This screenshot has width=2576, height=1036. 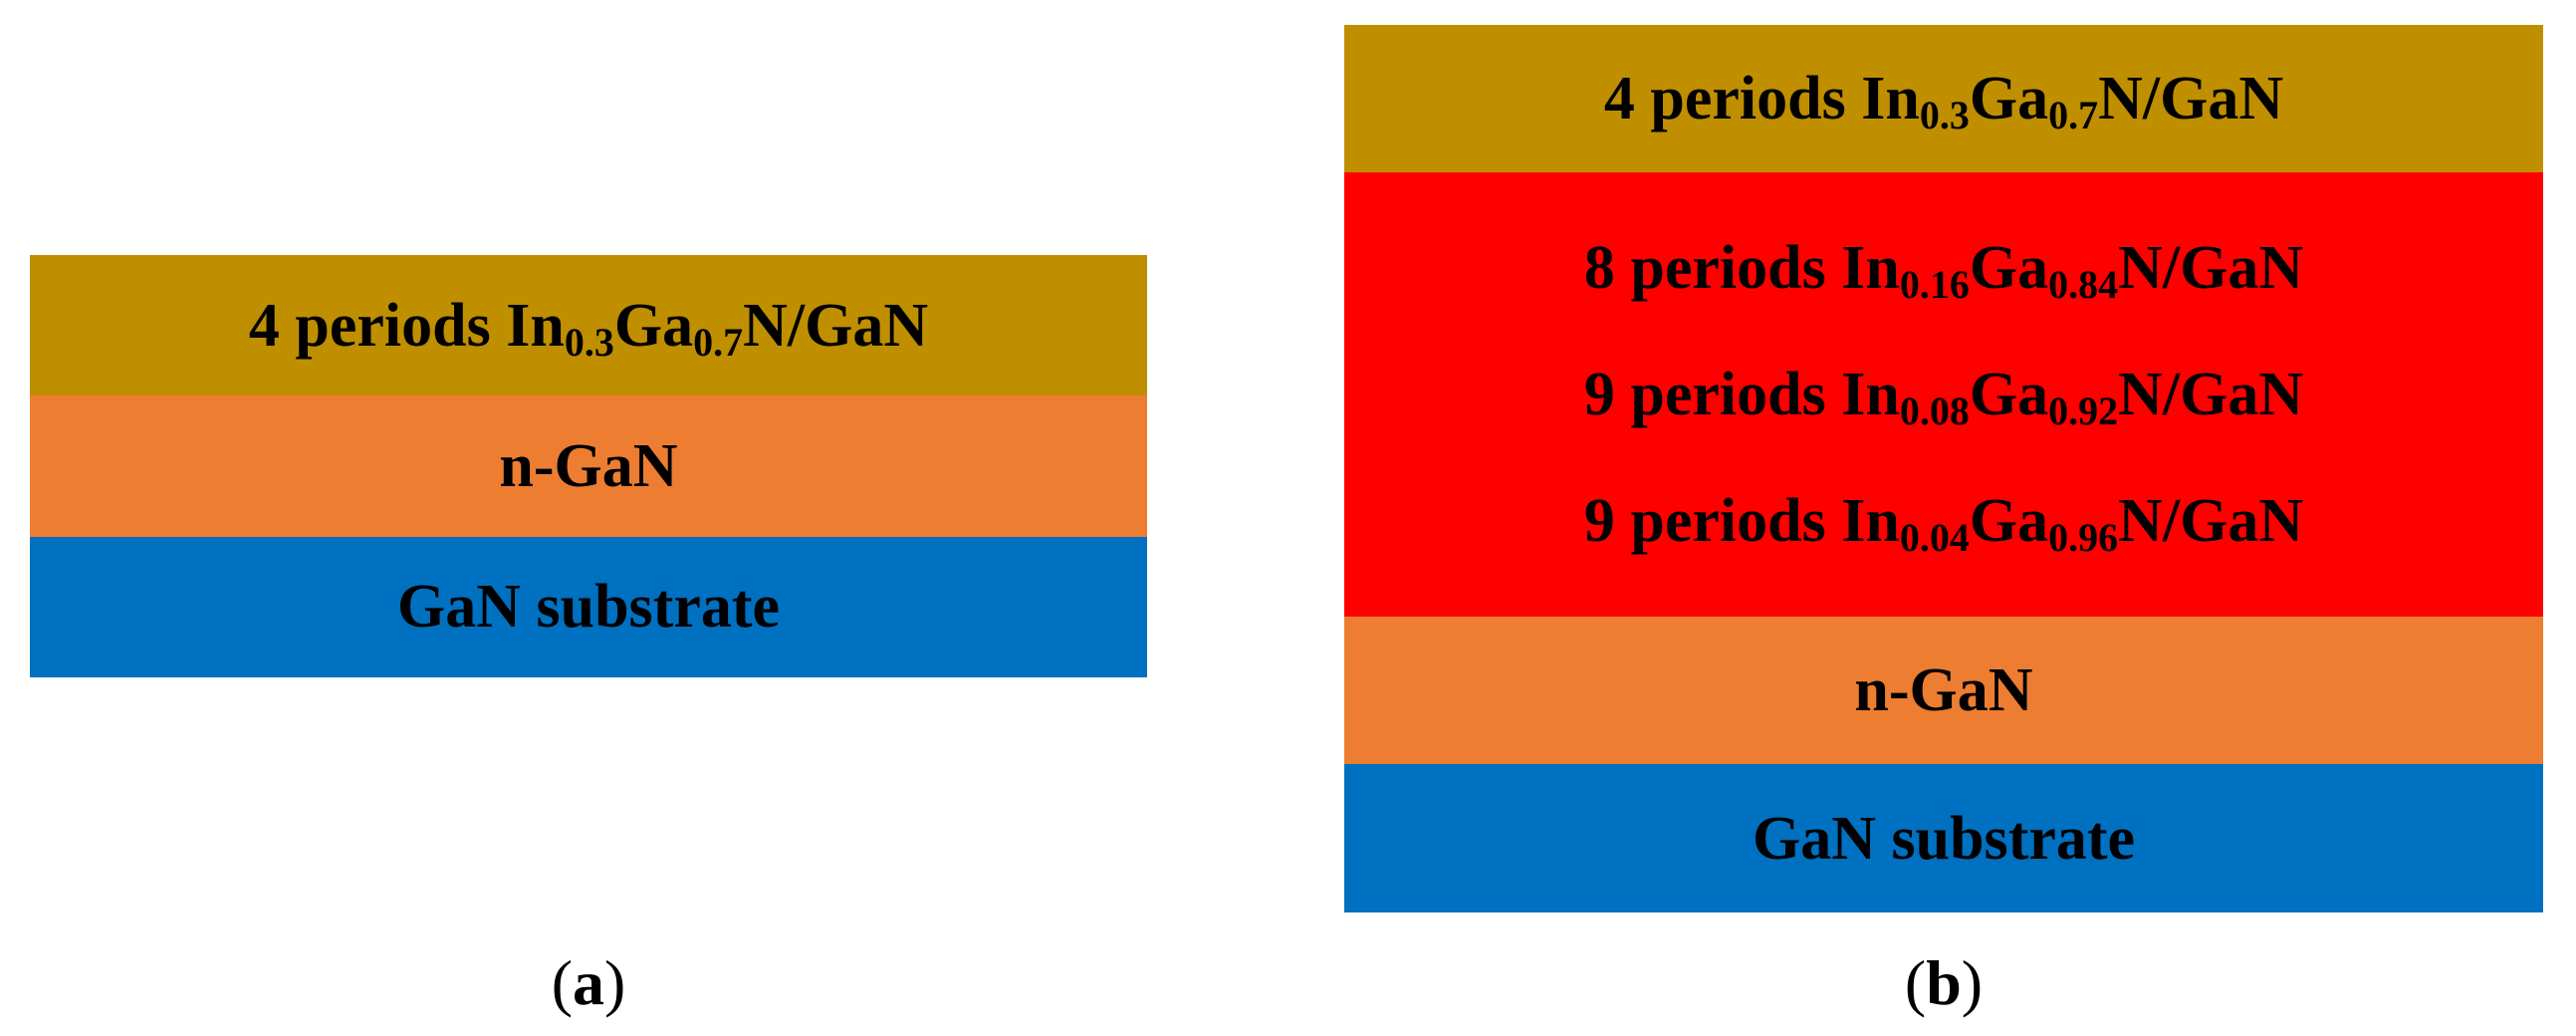 I want to click on caption: (b), so click(x=1944, y=983).